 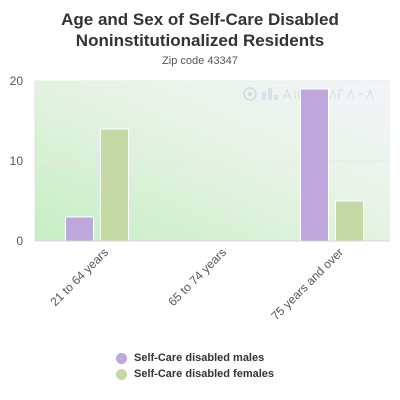 What do you see at coordinates (17, 161) in the screenshot?
I see `y-tick-label: 10` at bounding box center [17, 161].